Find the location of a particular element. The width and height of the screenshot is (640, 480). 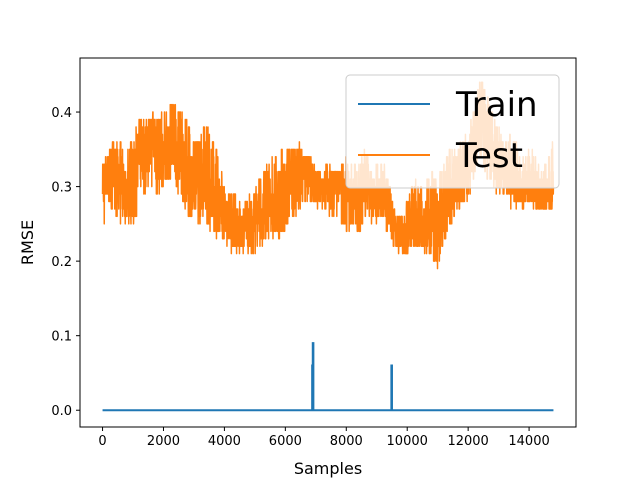

y-axis-ticks: 0.0 0.1 0.2 0.3 0.4 is located at coordinates (65, 262).